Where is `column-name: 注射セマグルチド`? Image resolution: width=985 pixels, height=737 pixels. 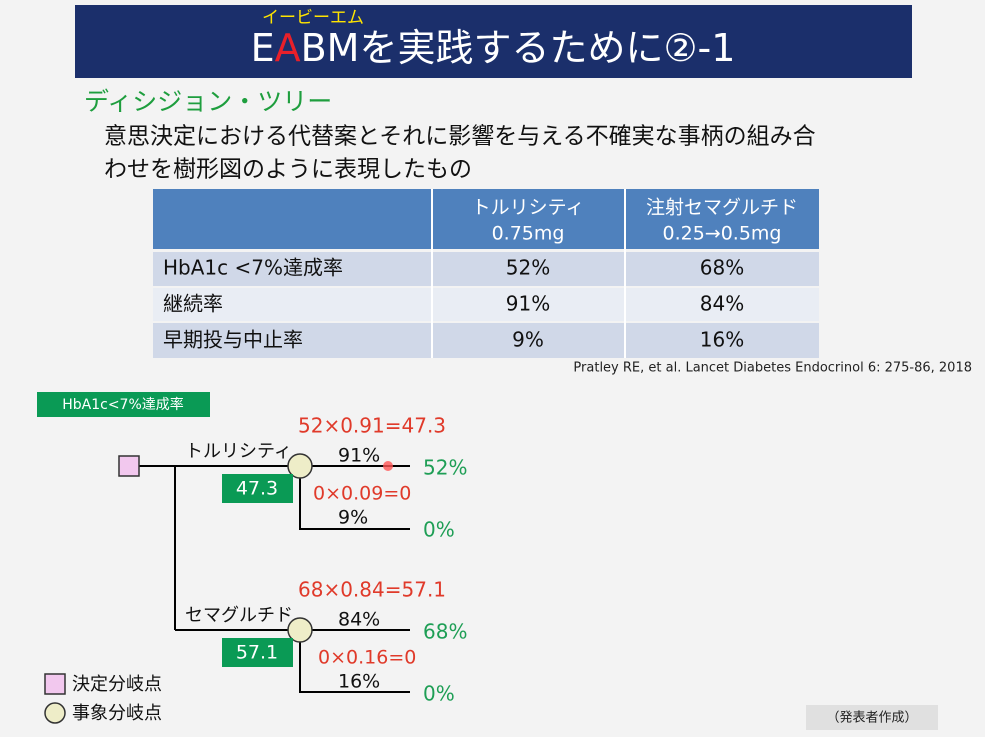 column-name: 注射セマグルチド is located at coordinates (722, 208).